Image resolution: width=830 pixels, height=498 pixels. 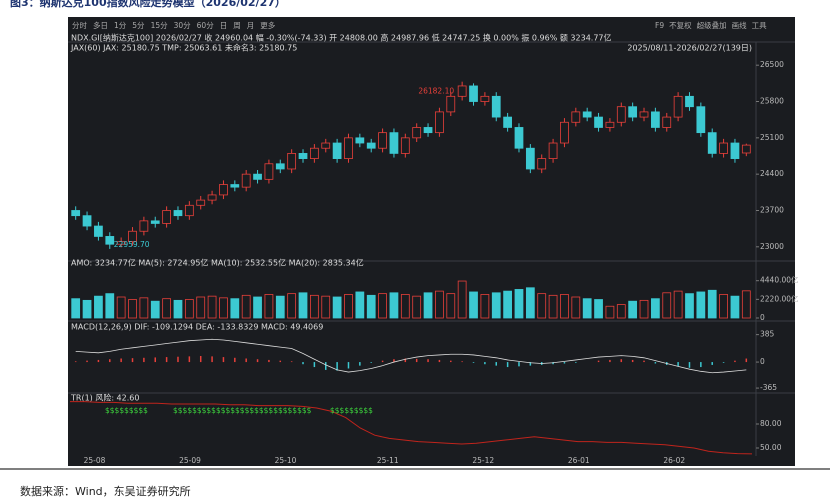 I want to click on y-tick-label: 26500, so click(x=772, y=64).